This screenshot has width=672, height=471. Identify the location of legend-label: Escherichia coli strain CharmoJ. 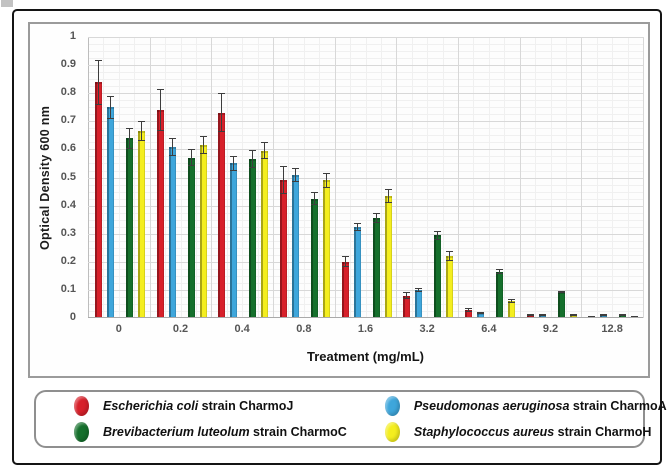
(198, 406).